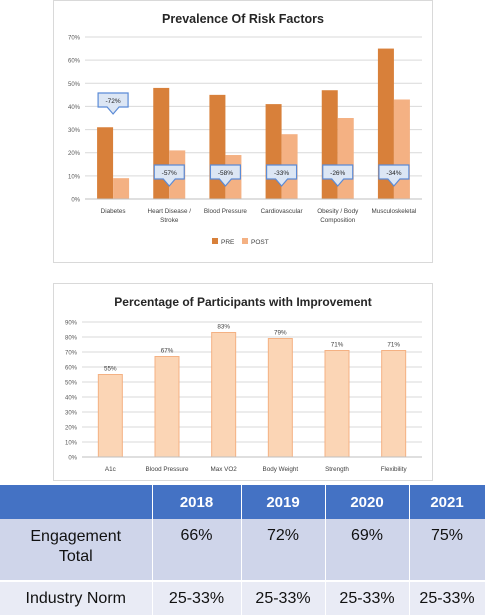 The image size is (485, 615). I want to click on data-label: 83%, so click(223, 327).